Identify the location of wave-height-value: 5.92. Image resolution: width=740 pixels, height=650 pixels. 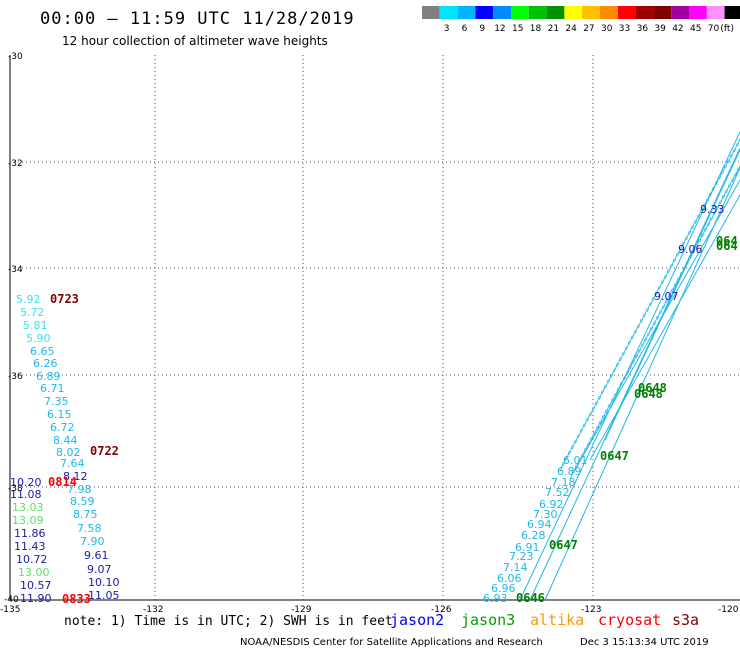
(28, 299).